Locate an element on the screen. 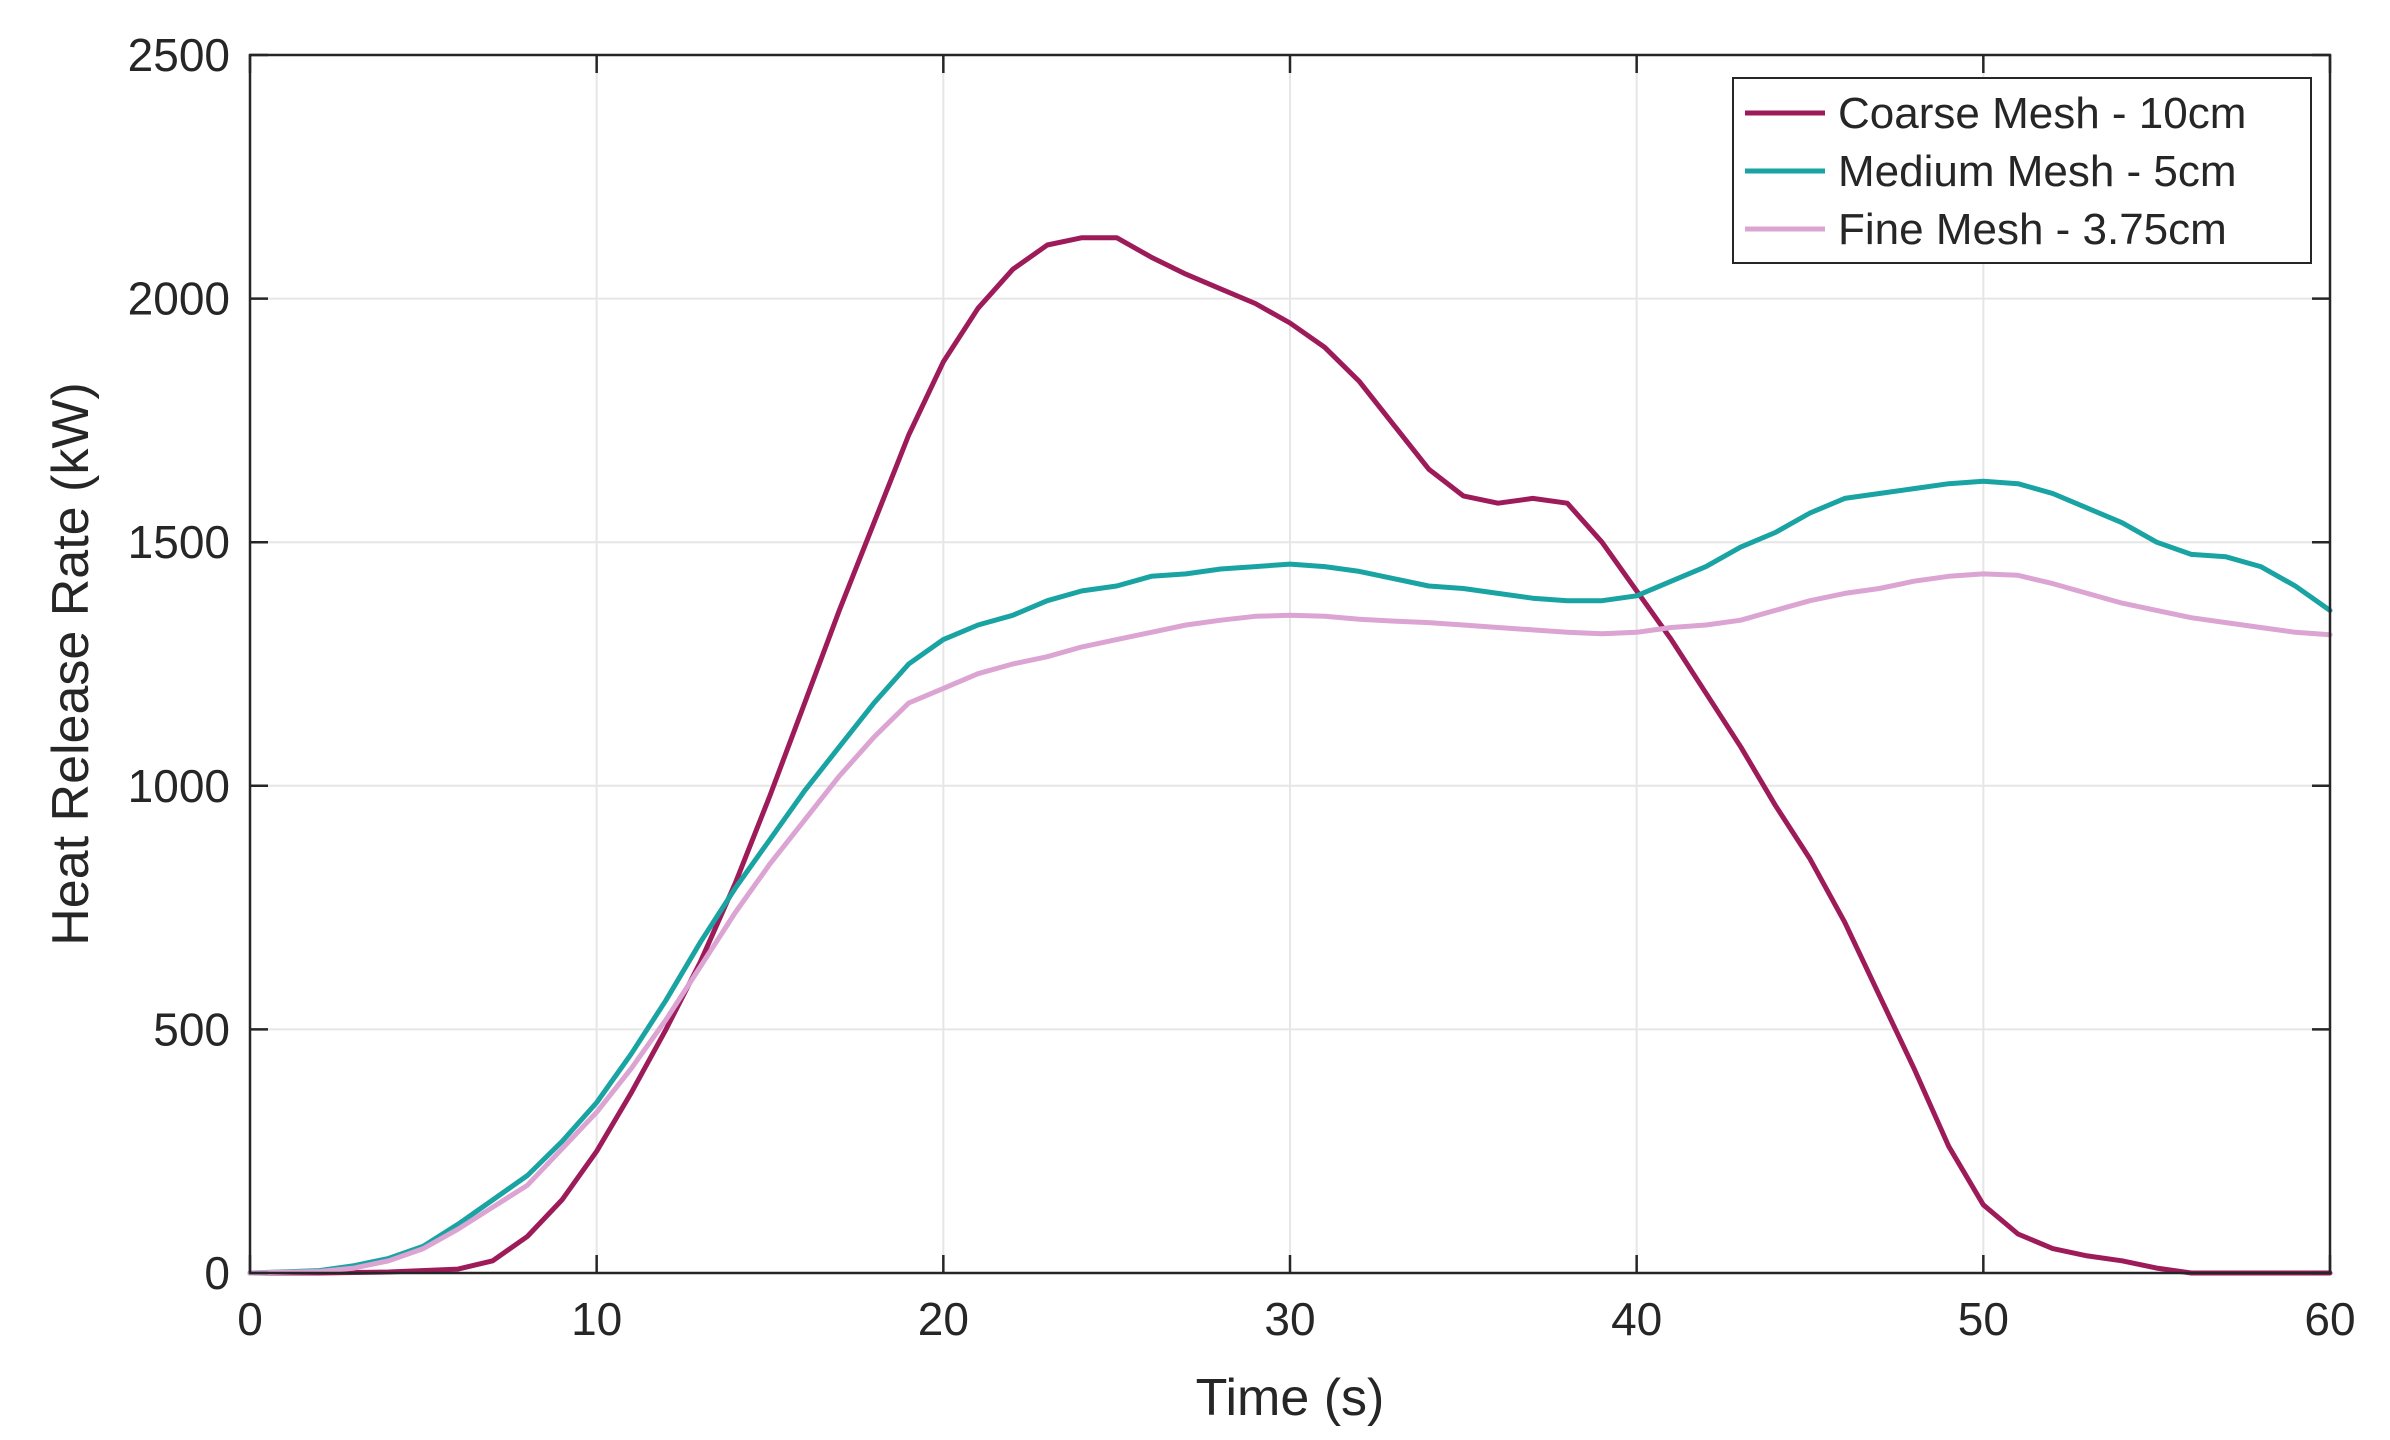 This screenshot has width=2390, height=1440. y-tick-label: 500 is located at coordinates (191, 1029).